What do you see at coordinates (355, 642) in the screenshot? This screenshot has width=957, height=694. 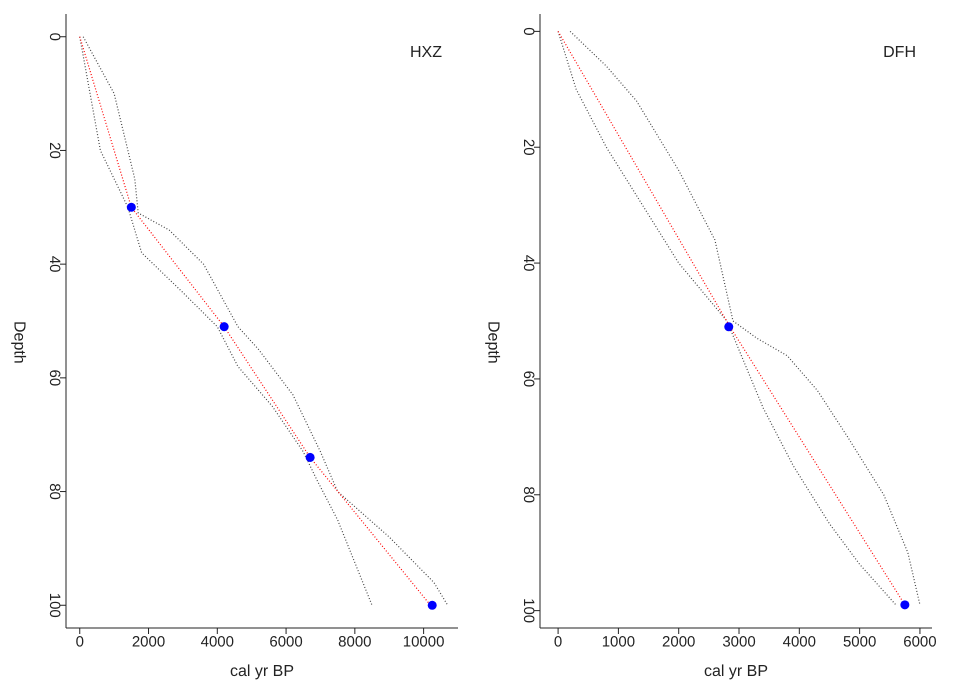 I see `x-tick-label: 8000` at bounding box center [355, 642].